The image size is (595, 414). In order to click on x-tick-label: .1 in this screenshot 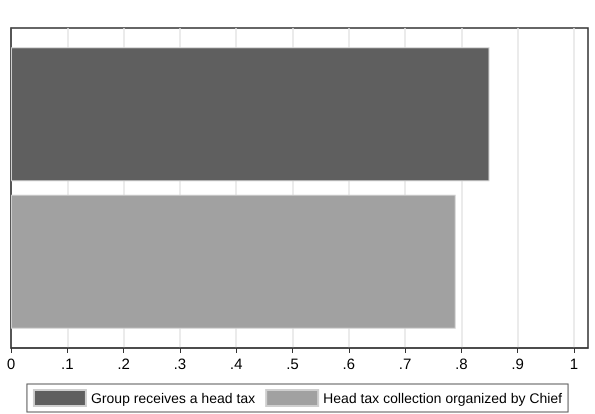, I will do `click(67, 364)`.